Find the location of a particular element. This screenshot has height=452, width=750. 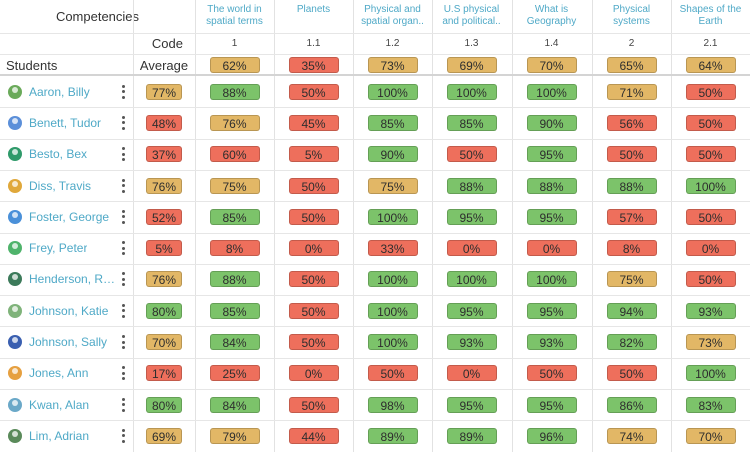

score-cell: 45% is located at coordinates (313, 122).